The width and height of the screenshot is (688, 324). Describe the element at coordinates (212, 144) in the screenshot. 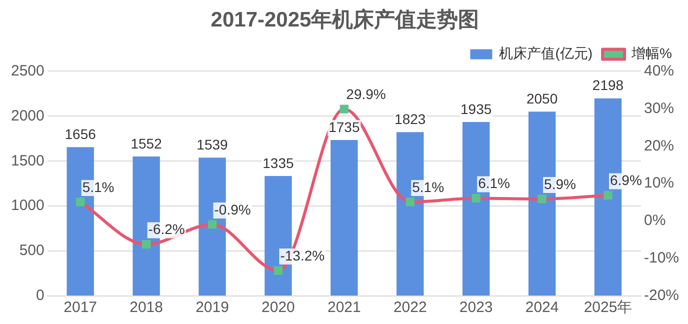

I see `data-label: 1539` at that location.